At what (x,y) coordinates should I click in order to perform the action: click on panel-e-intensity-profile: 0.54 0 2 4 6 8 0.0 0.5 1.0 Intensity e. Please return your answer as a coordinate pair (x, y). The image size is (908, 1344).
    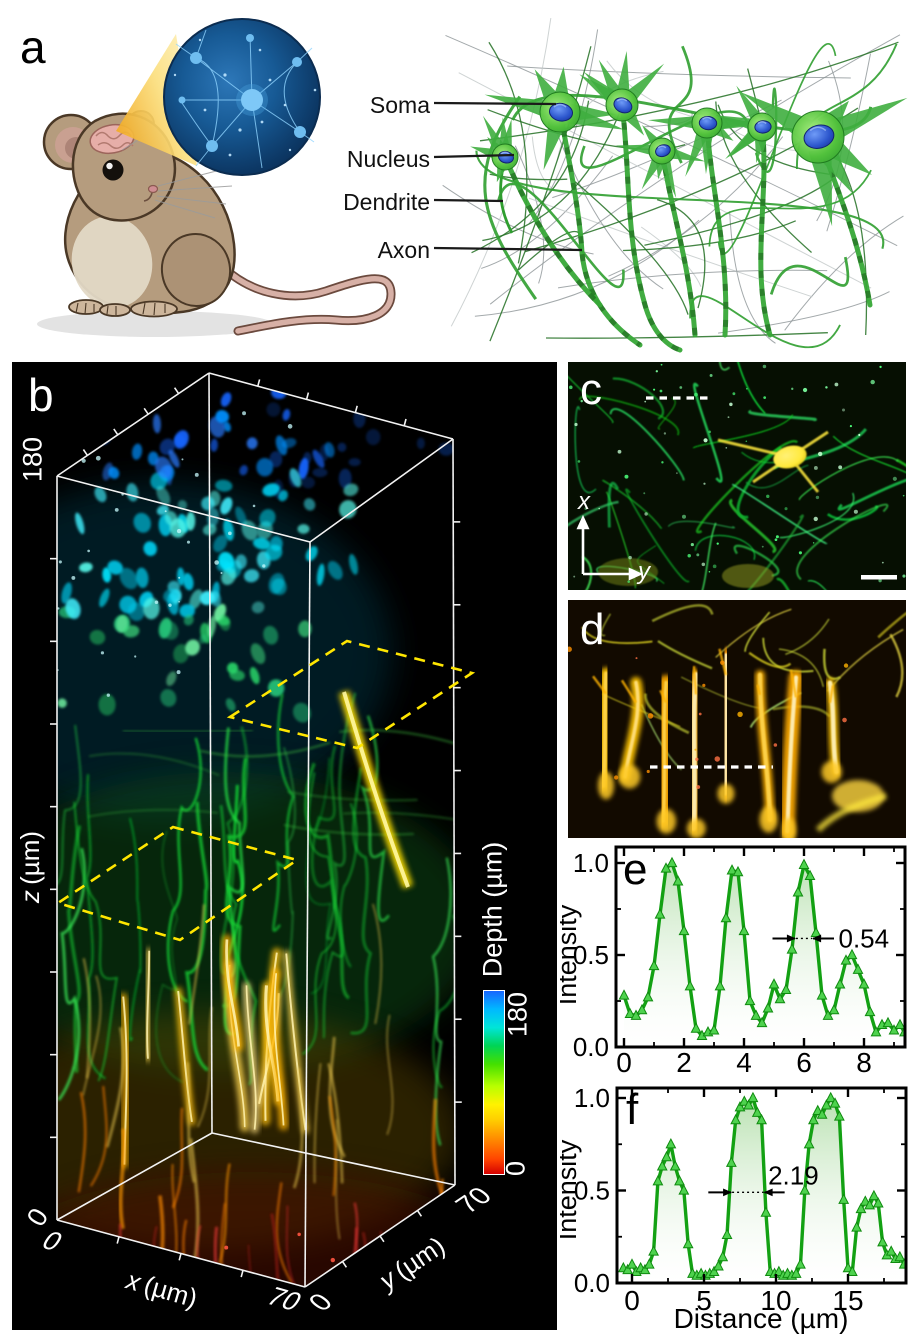
    Looking at the image, I should click on (734, 960).